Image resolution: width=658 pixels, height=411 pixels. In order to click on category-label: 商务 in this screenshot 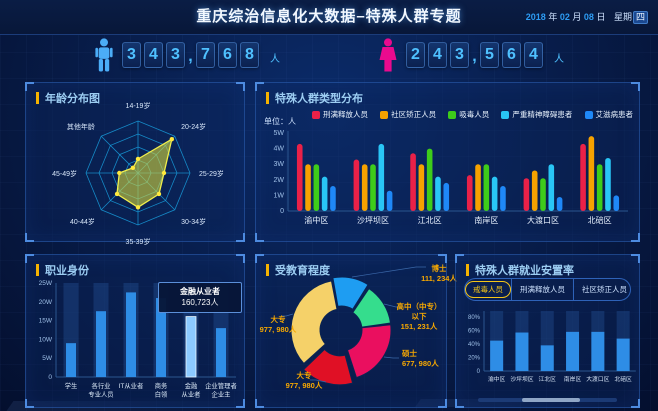, I will do `click(161, 385)`.